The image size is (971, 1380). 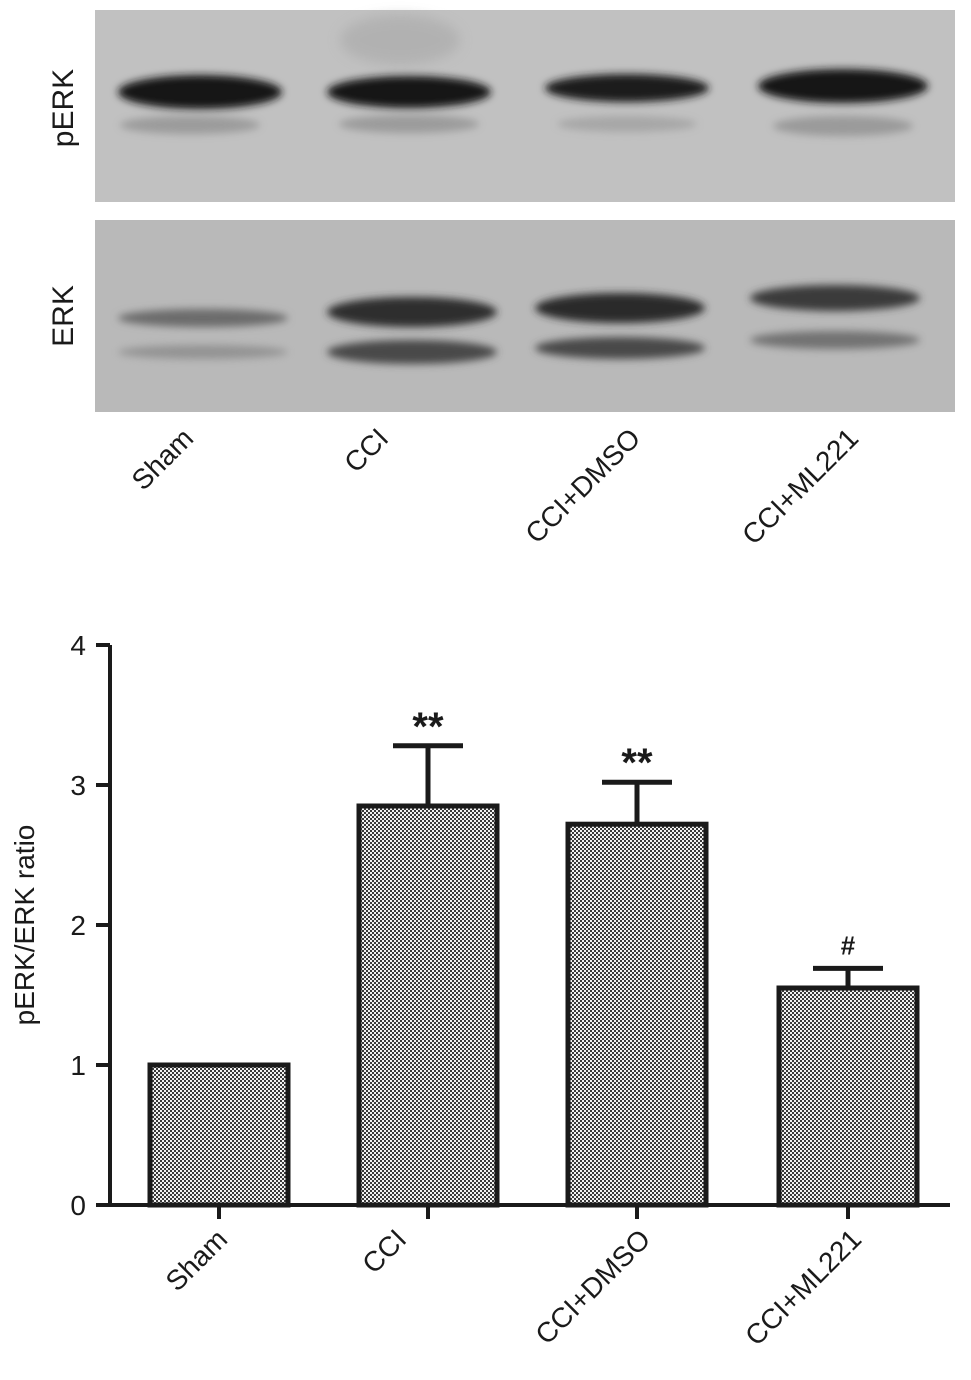 What do you see at coordinates (63, 108) in the screenshot?
I see `perk-row-label: pERK` at bounding box center [63, 108].